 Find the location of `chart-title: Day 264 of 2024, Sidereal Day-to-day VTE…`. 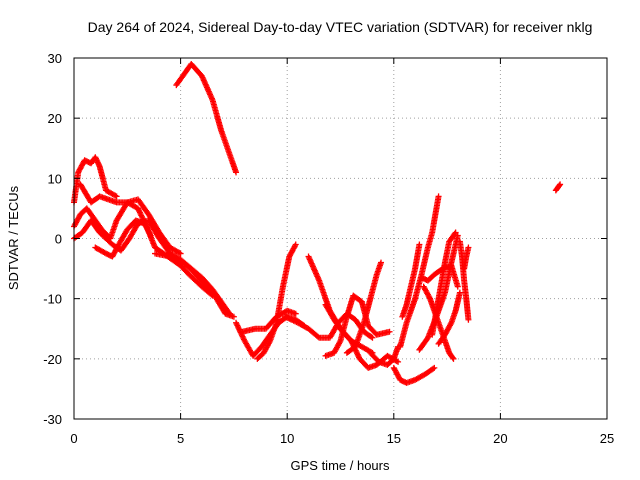

chart-title: Day 264 of 2024, Sidereal Day-to-day VTE… is located at coordinates (340, 27).